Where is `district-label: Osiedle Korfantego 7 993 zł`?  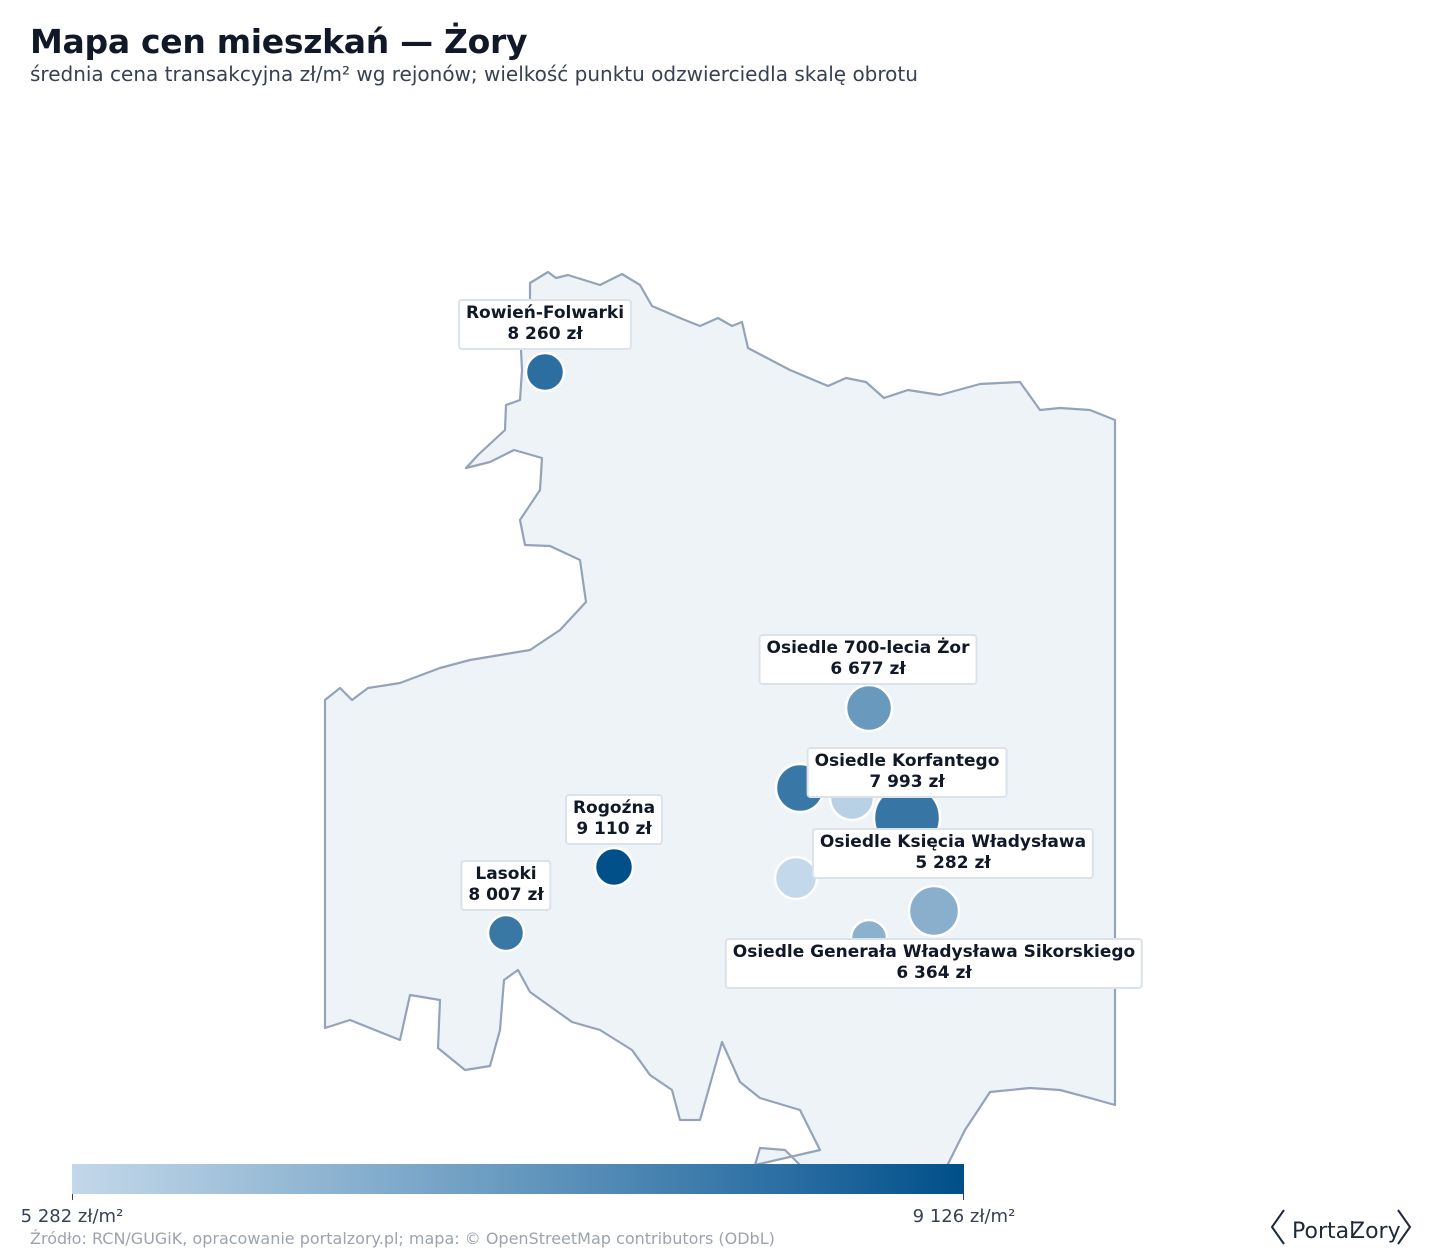
district-label: Osiedle Korfantego 7 993 zł is located at coordinates (907, 772).